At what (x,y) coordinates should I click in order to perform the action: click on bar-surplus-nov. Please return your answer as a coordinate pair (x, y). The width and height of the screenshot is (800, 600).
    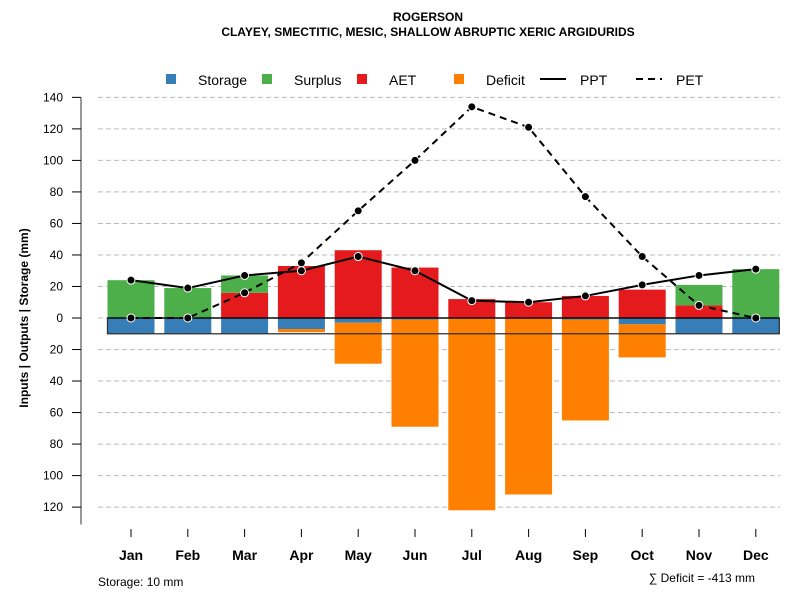
    Looking at the image, I should click on (699, 295).